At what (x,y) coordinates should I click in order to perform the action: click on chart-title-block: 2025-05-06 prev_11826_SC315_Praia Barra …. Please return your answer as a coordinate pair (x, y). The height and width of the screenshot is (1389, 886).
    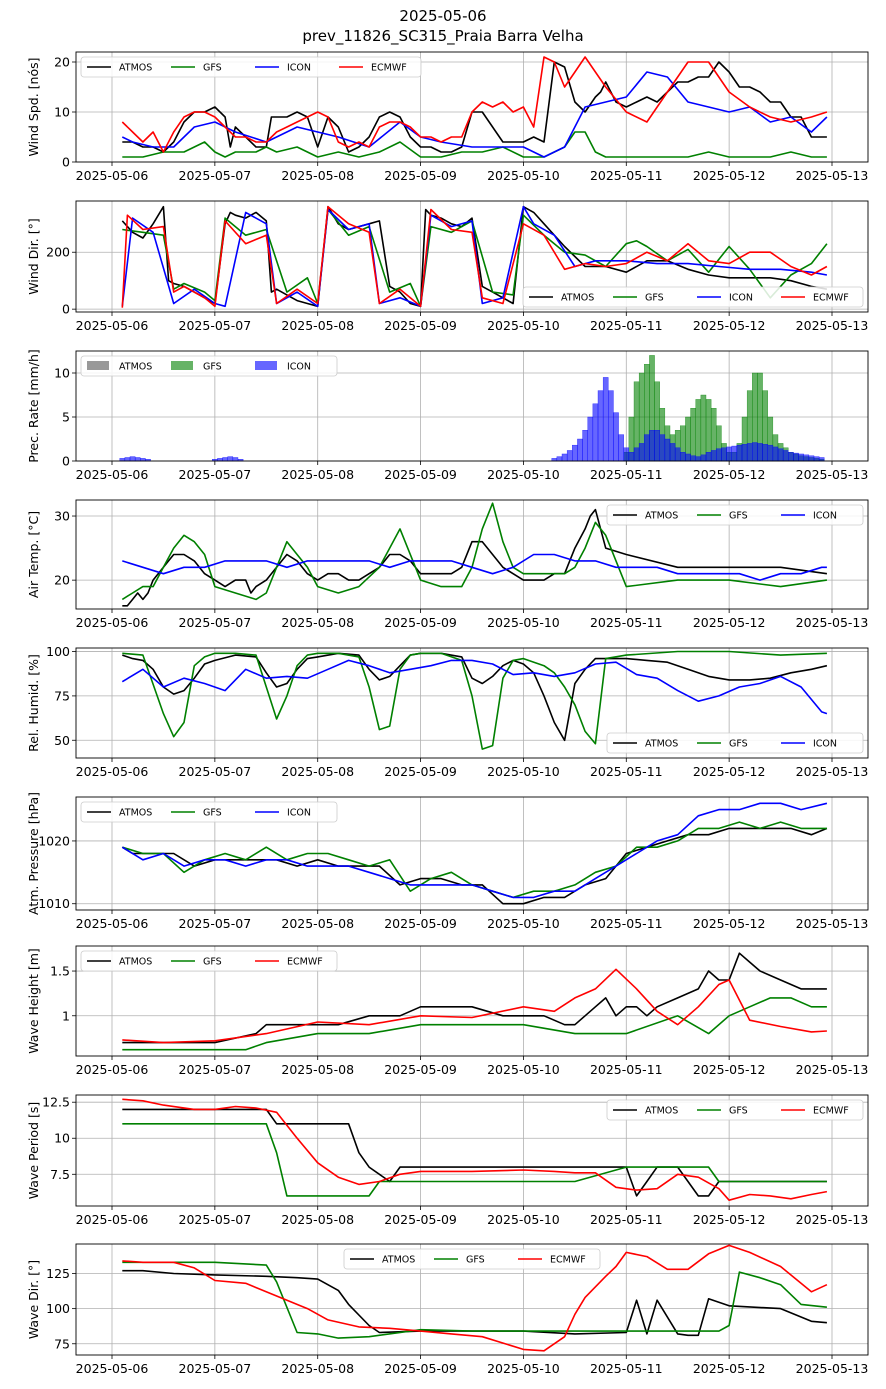
    Looking at the image, I should click on (443, 26).